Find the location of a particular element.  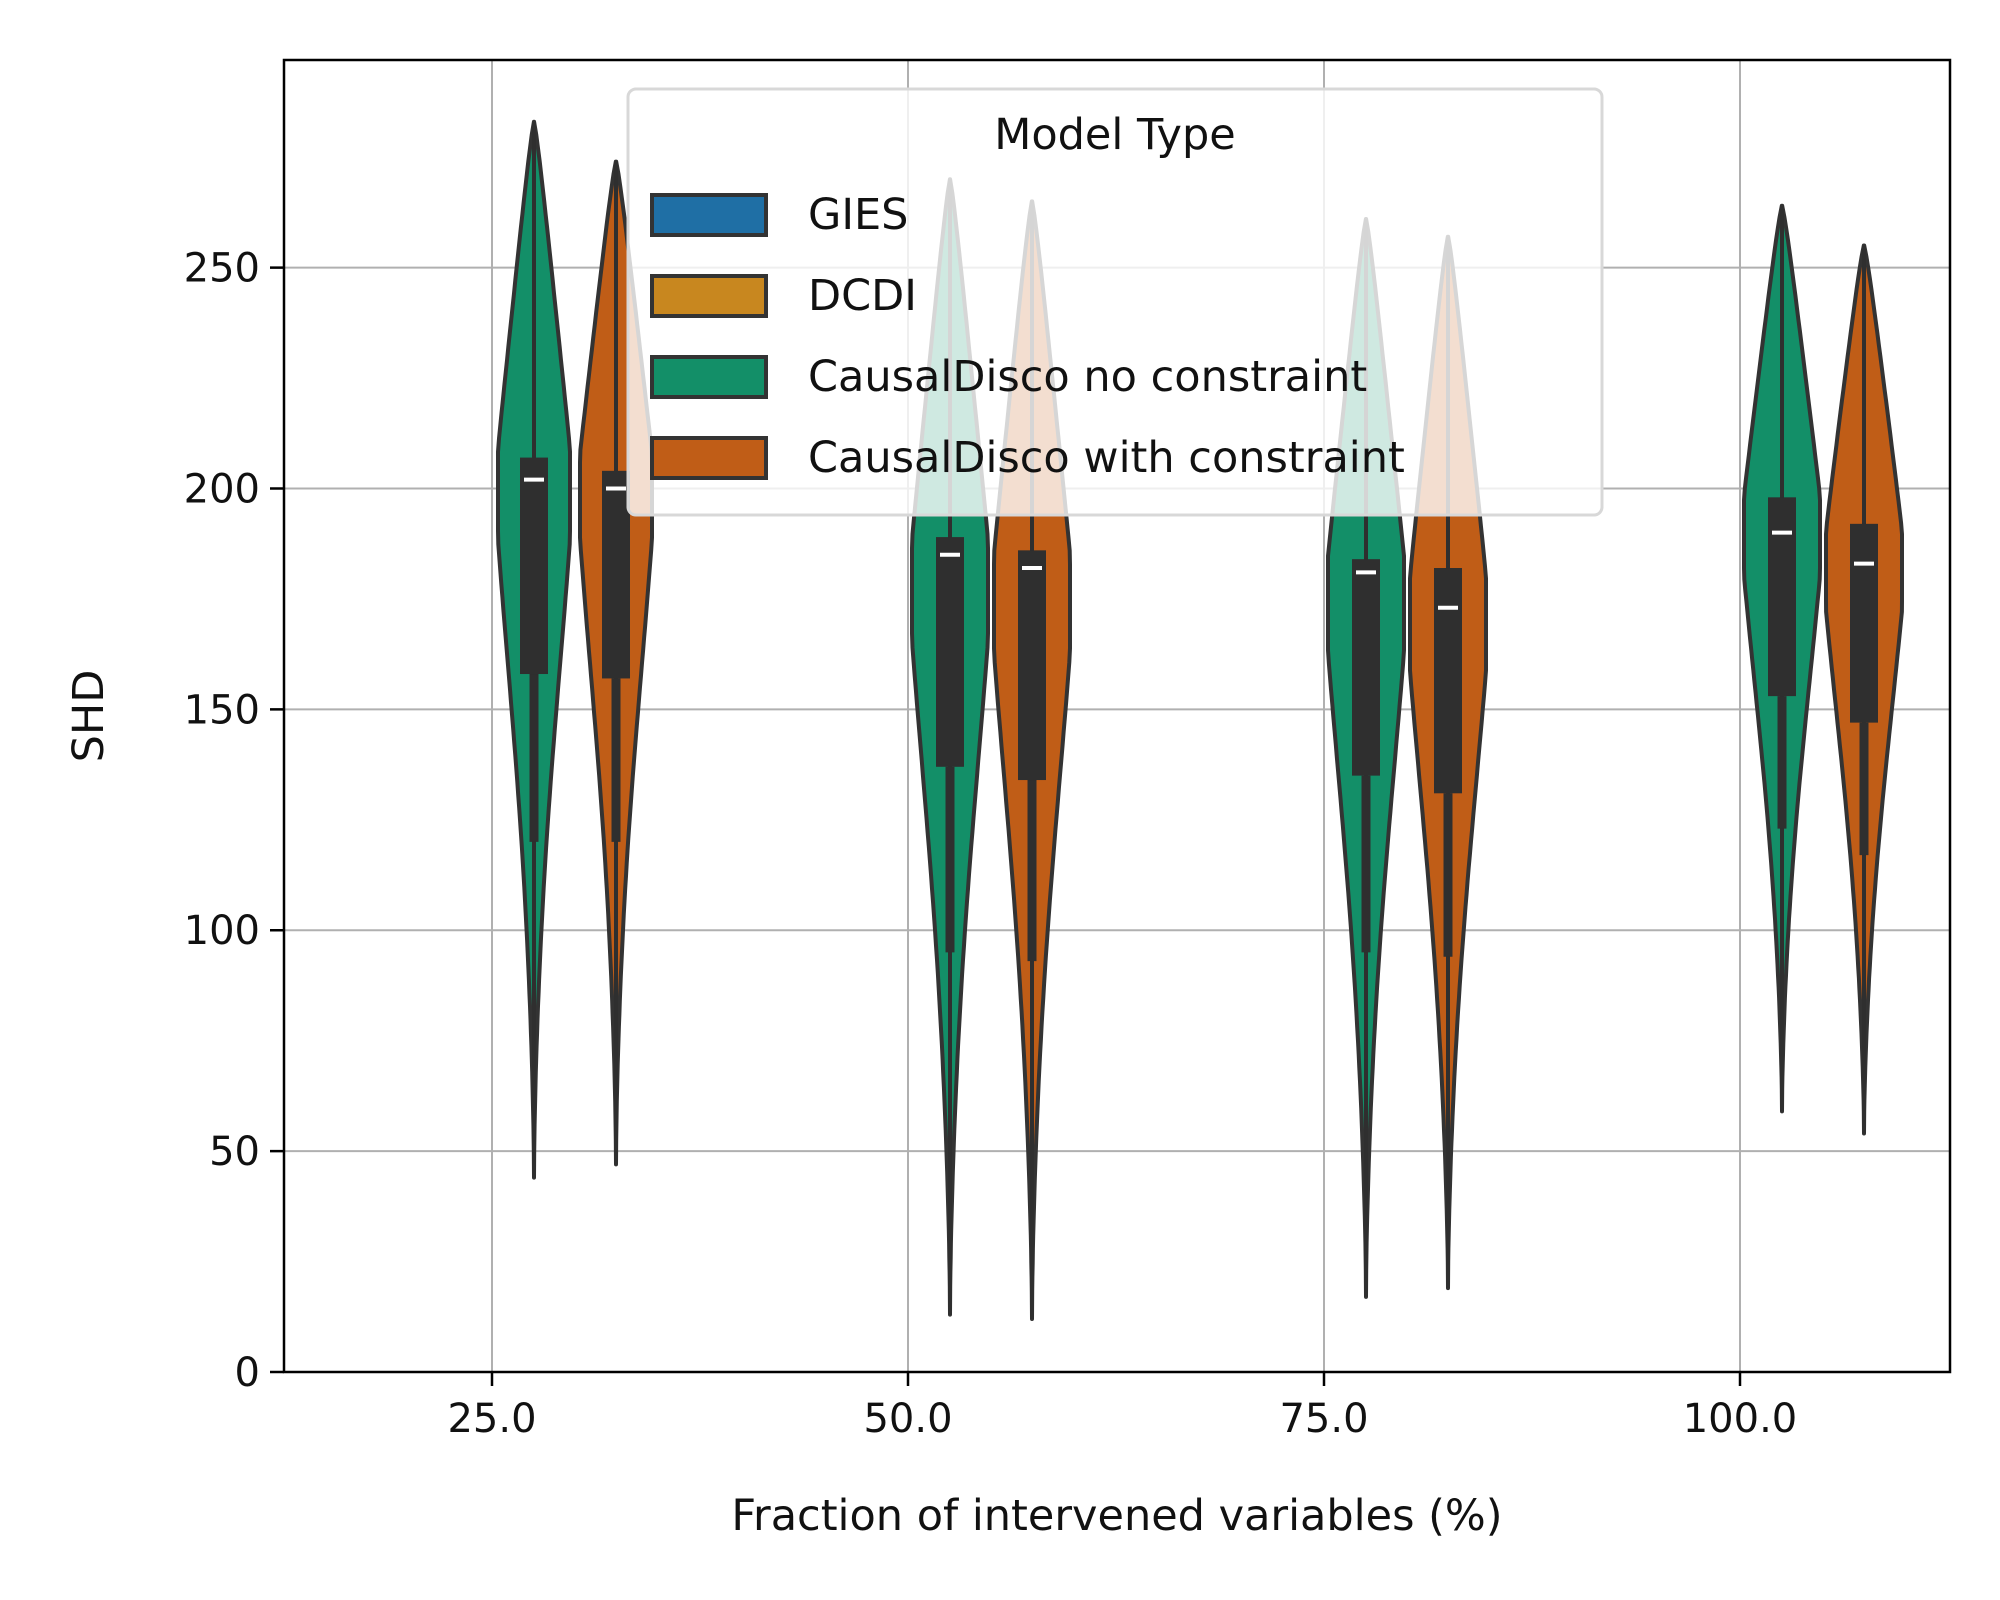

y-tick-label: 200 is located at coordinates (222, 489).